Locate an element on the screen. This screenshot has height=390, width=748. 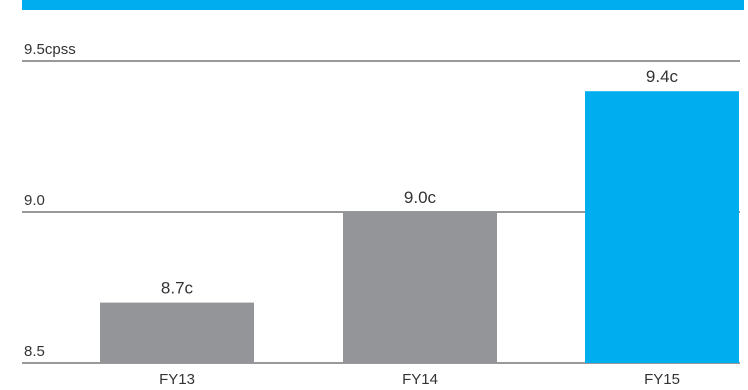
bar-fy15 is located at coordinates (662, 227).